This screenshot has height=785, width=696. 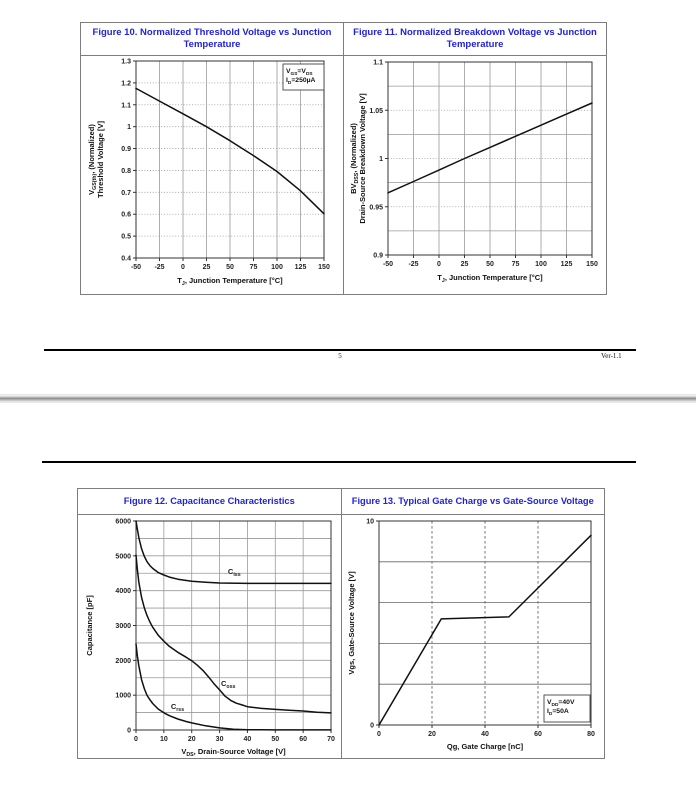 What do you see at coordinates (611, 356) in the screenshot?
I see `version-label: Ver-1.1` at bounding box center [611, 356].